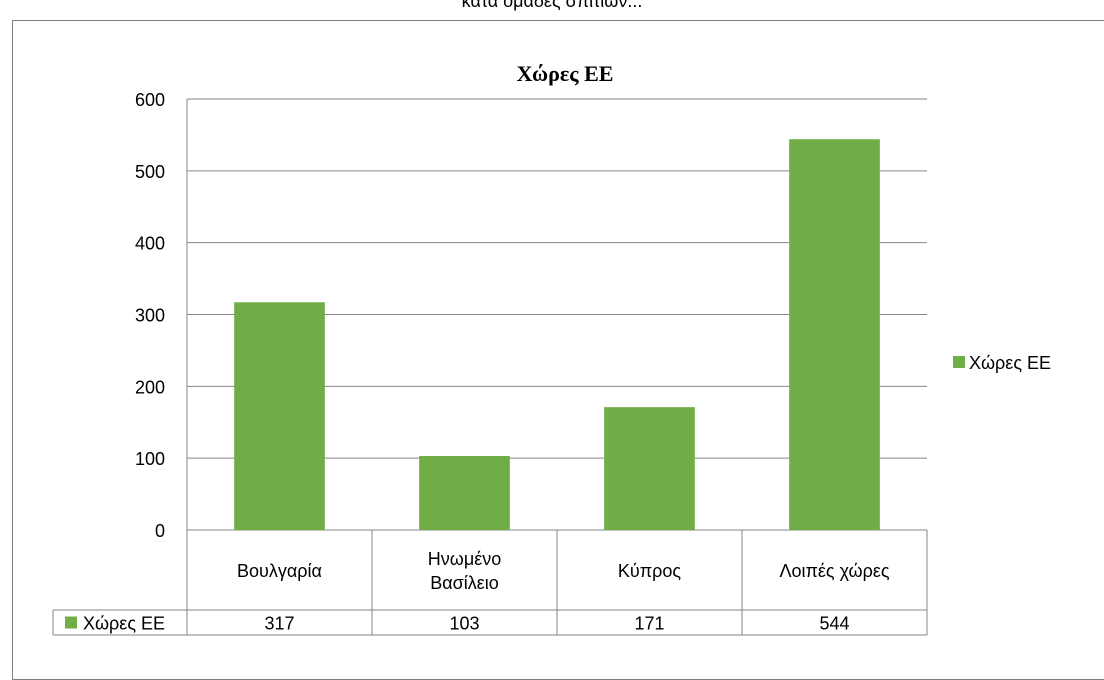 Image resolution: width=1104 pixels, height=680 pixels. Describe the element at coordinates (160, 531) in the screenshot. I see `y-tick-label: 0` at that location.